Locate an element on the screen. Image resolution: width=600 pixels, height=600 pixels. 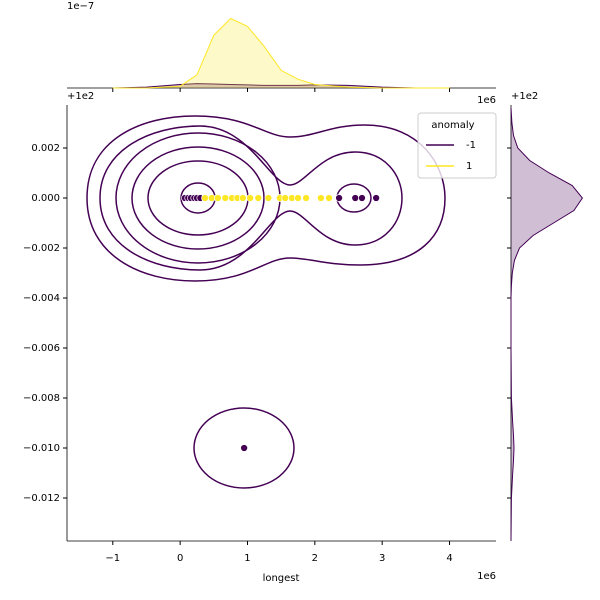
y-tick-label: −0.012 is located at coordinates (41, 498).